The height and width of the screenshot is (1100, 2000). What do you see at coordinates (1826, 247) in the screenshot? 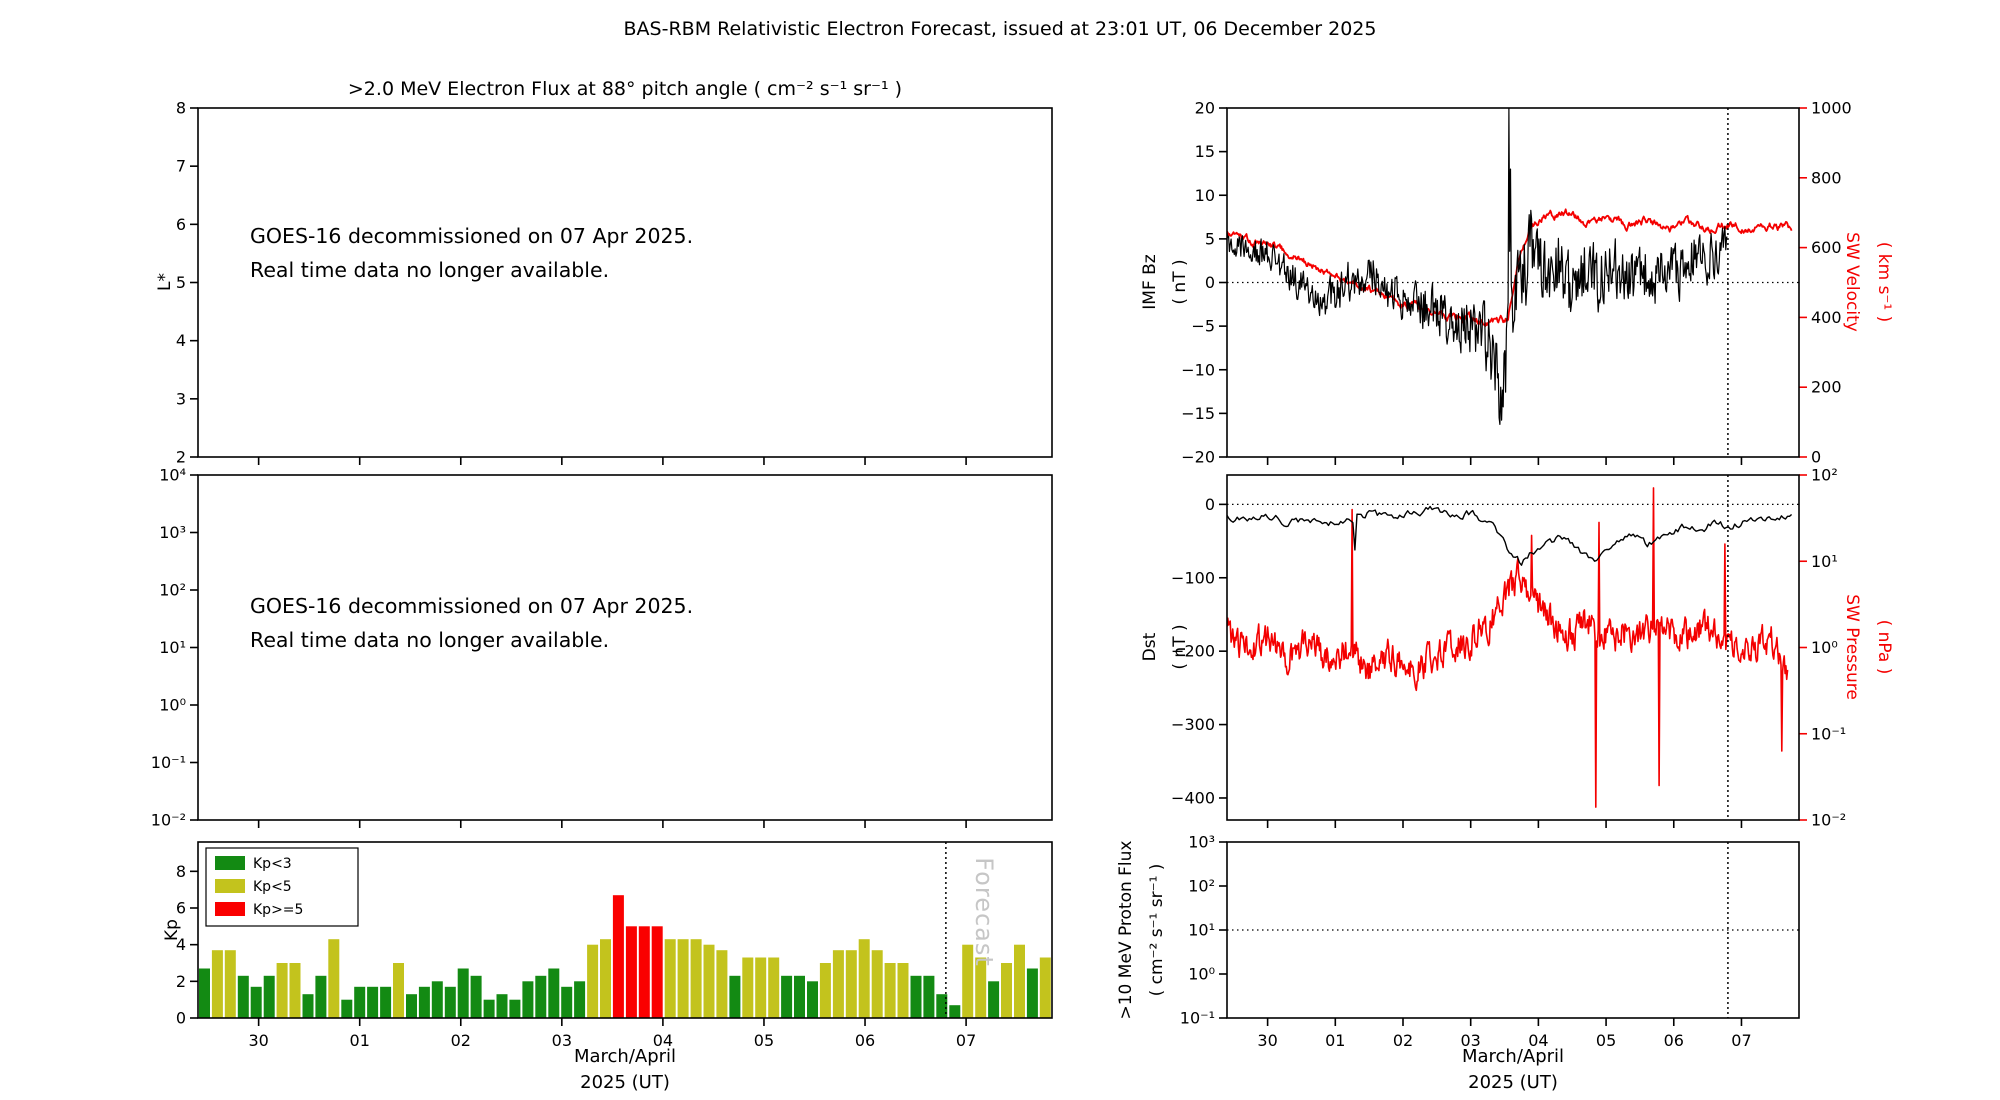
I see `y-tick-right-label: 600` at bounding box center [1826, 247].